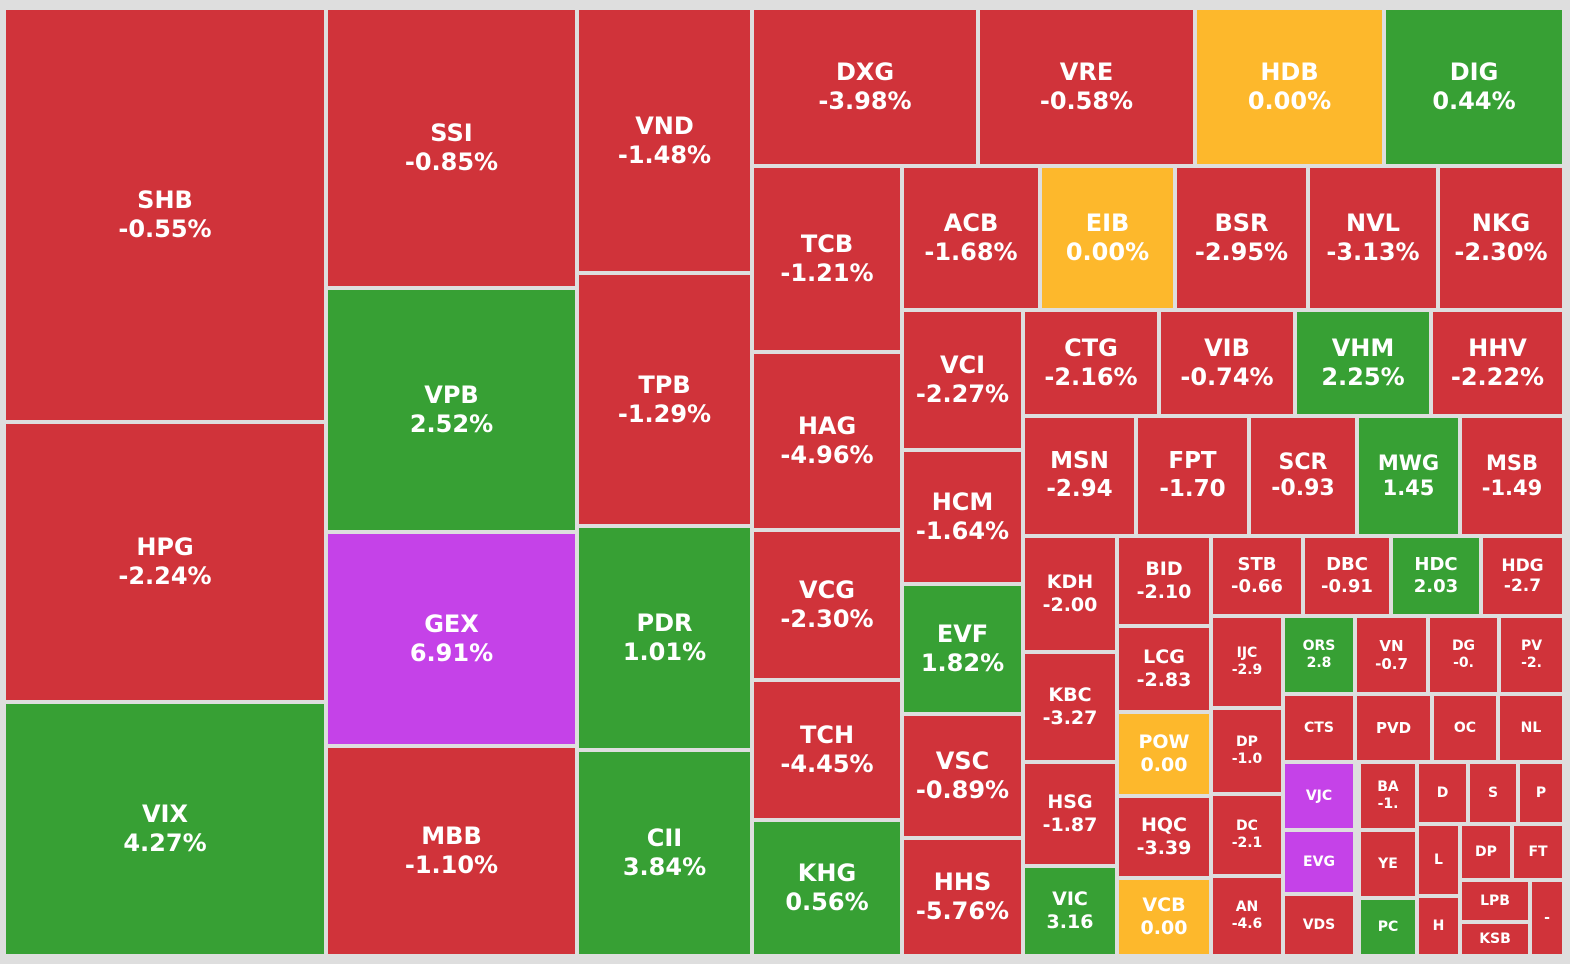 The height and width of the screenshot is (964, 1570). What do you see at coordinates (1436, 586) in the screenshot?
I see `tile-change: 2.03` at bounding box center [1436, 586].